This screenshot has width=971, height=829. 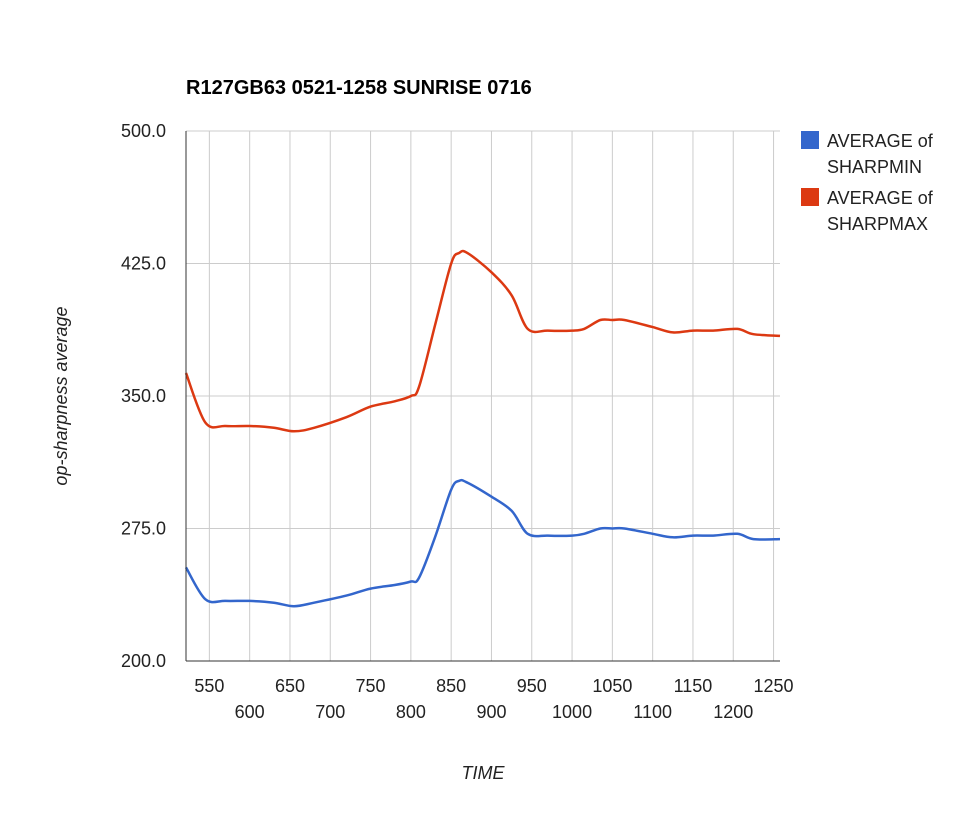 What do you see at coordinates (652, 712) in the screenshot?
I see `x-tick-label: 1100` at bounding box center [652, 712].